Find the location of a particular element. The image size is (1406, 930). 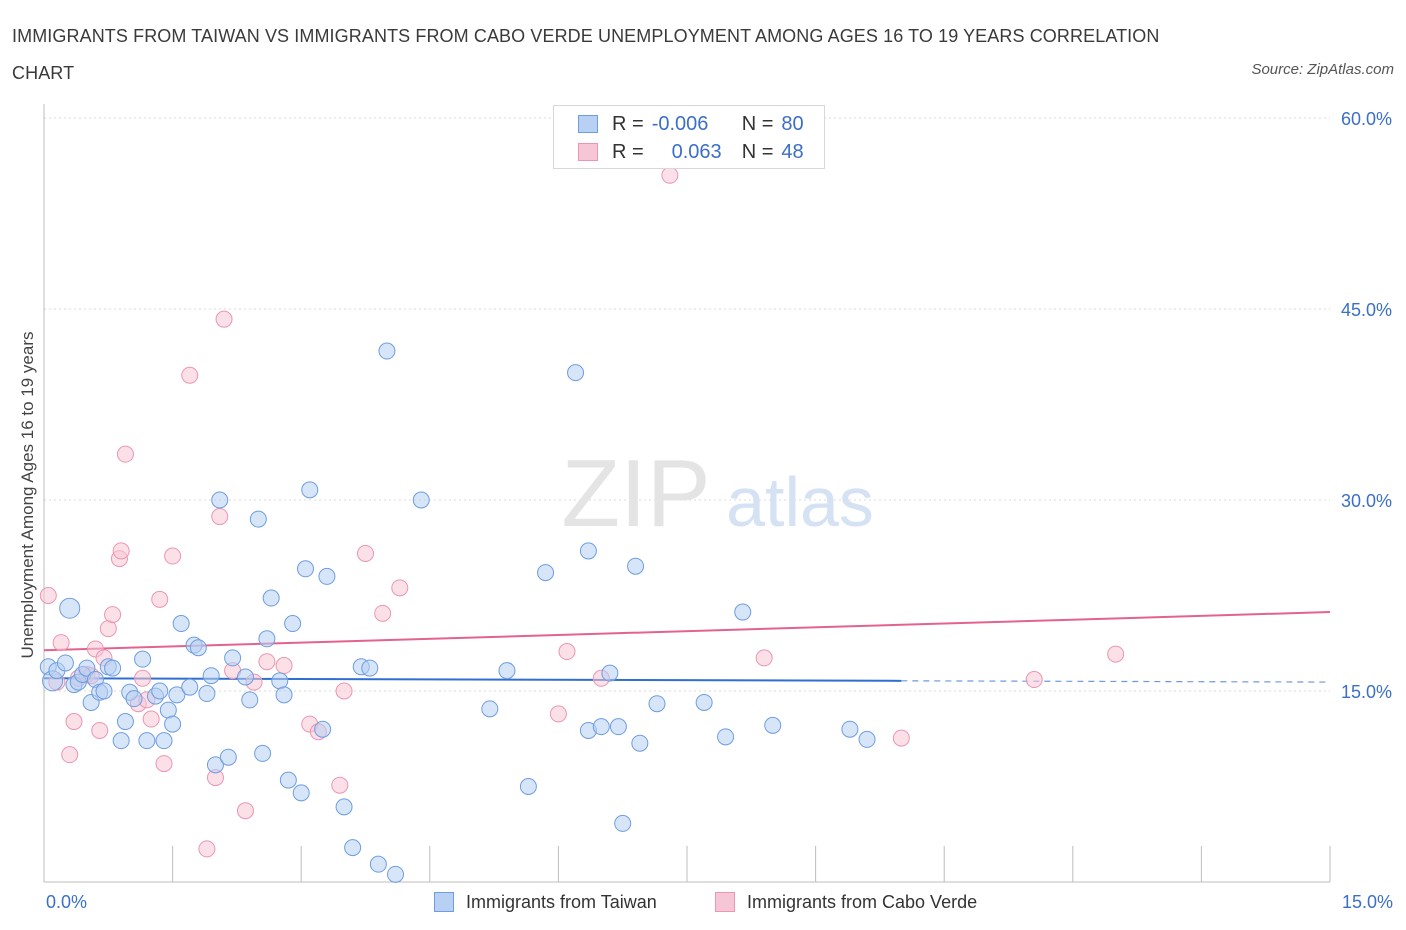

taiwan-n-value: 80 is located at coordinates (792, 123).